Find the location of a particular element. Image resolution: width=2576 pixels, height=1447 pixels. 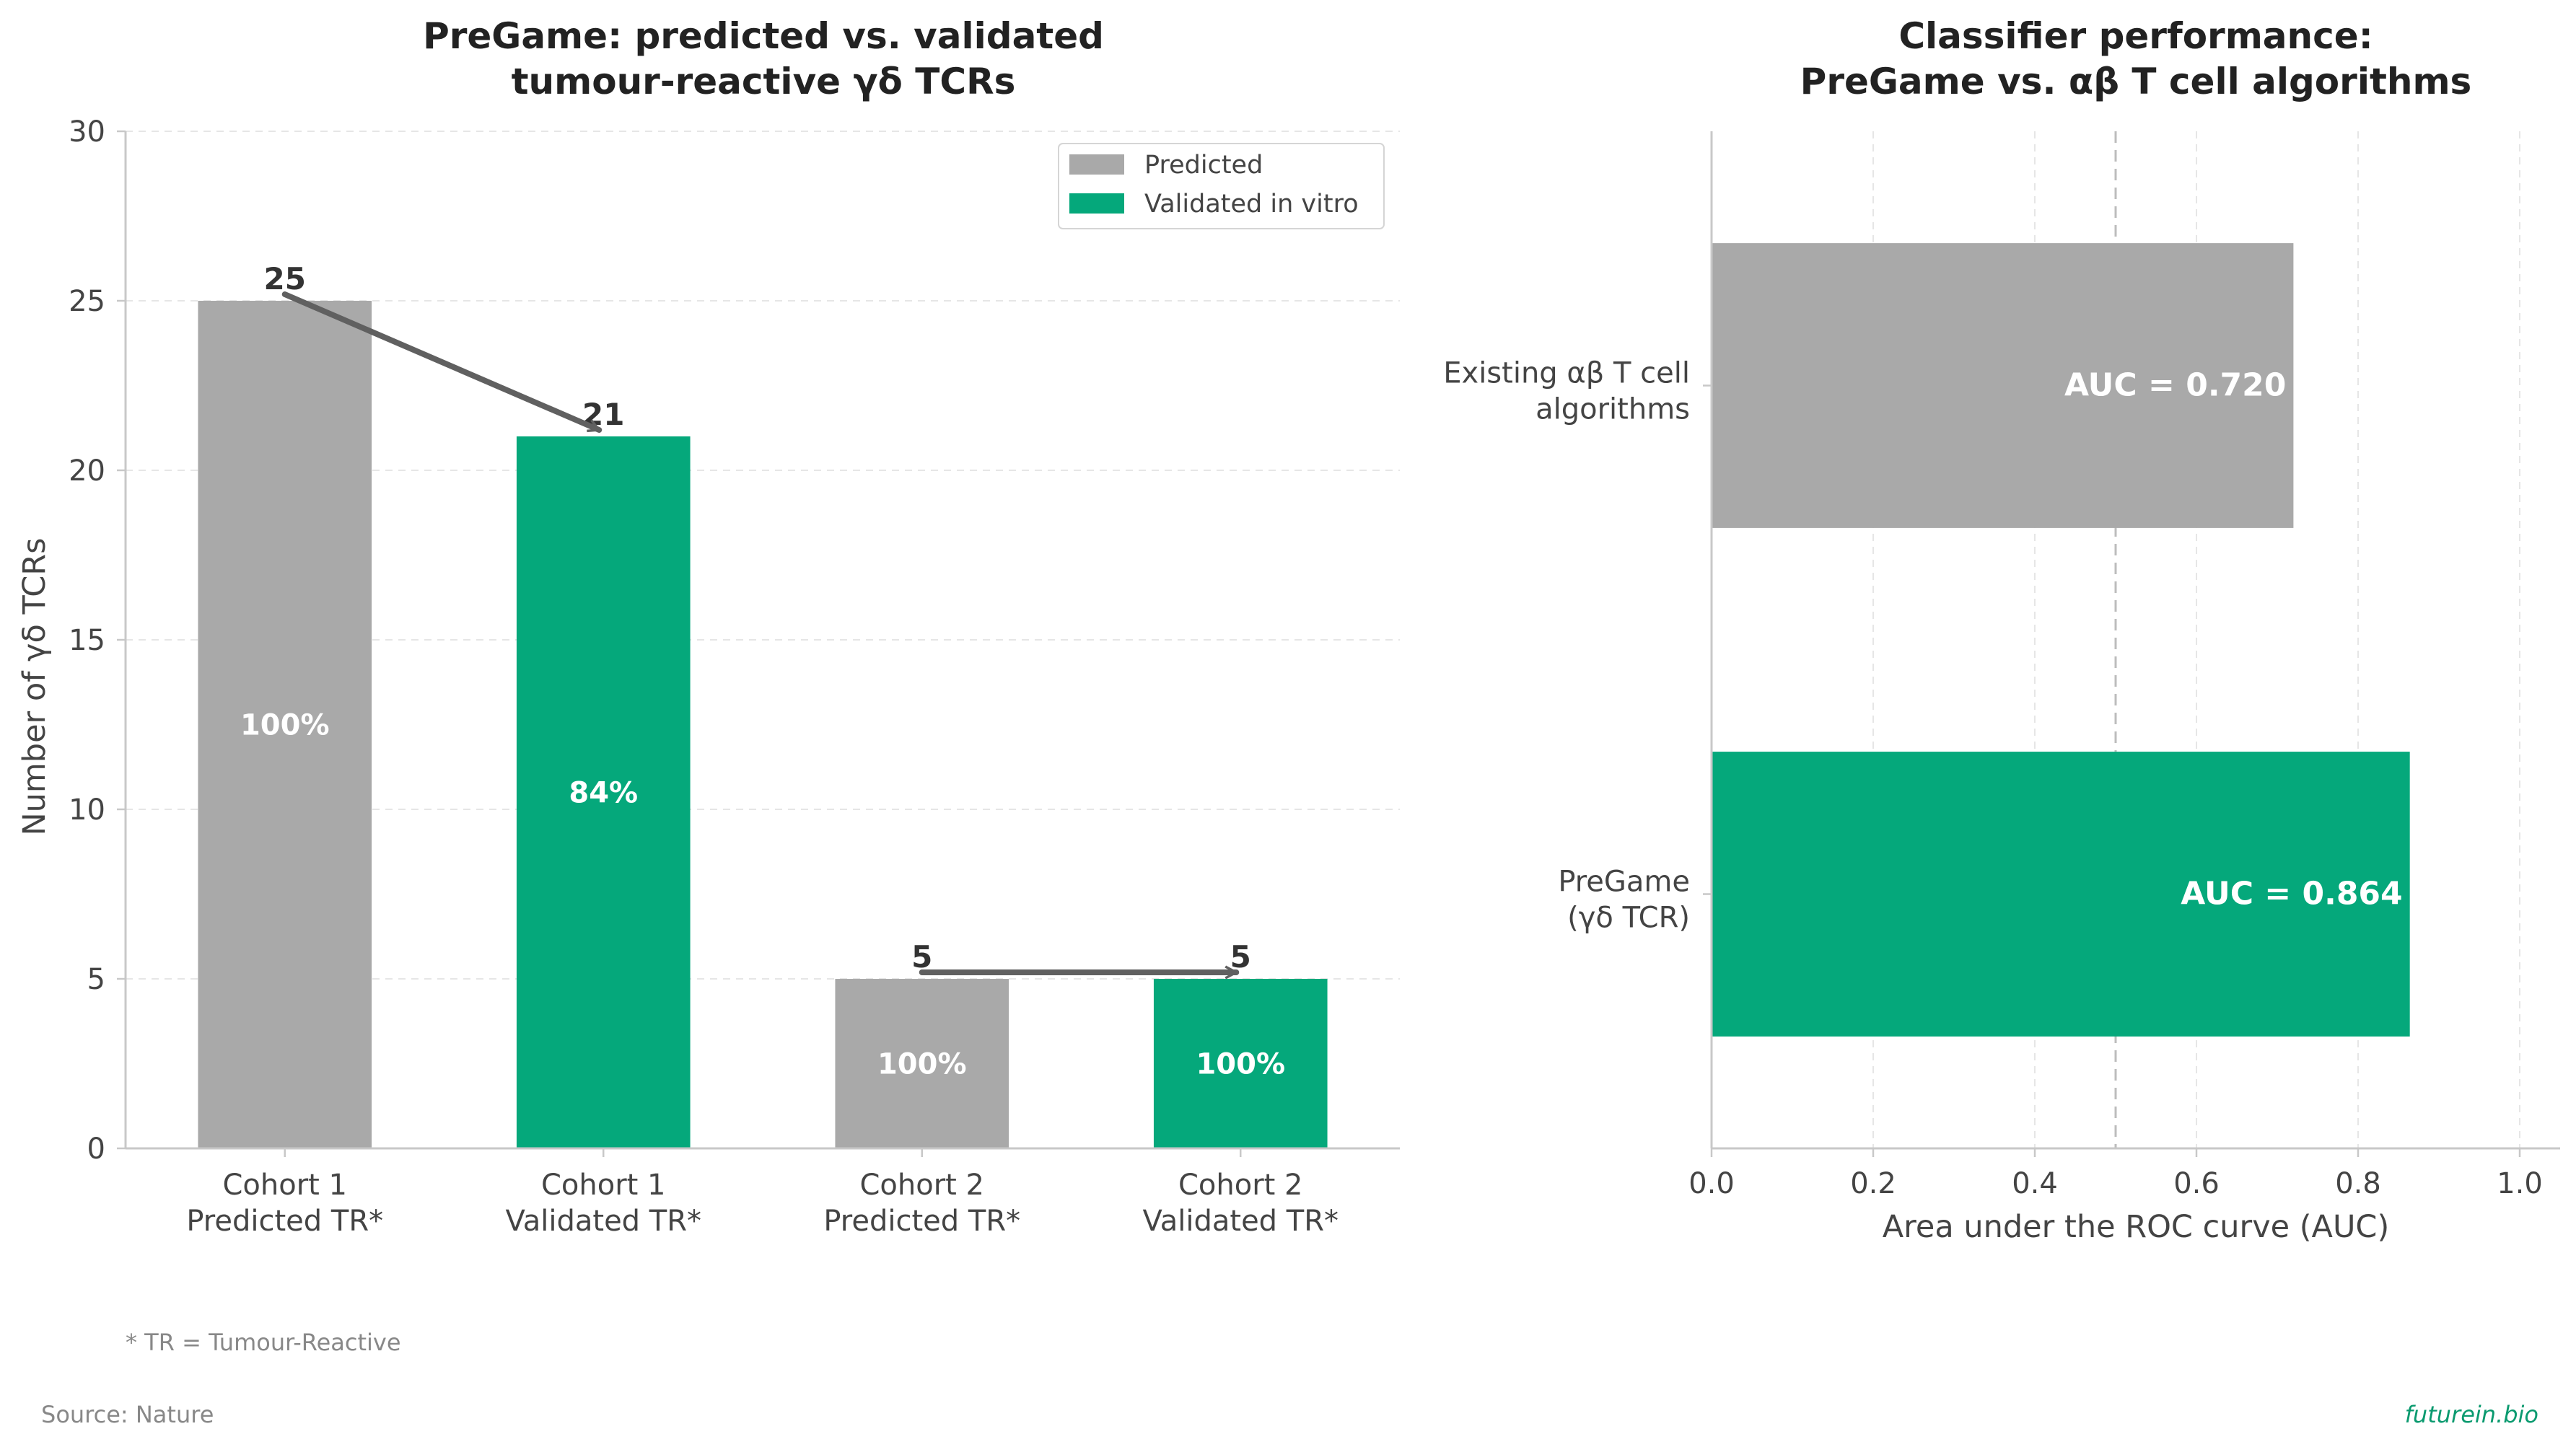

y-tick-label: 5 is located at coordinates (96, 979).